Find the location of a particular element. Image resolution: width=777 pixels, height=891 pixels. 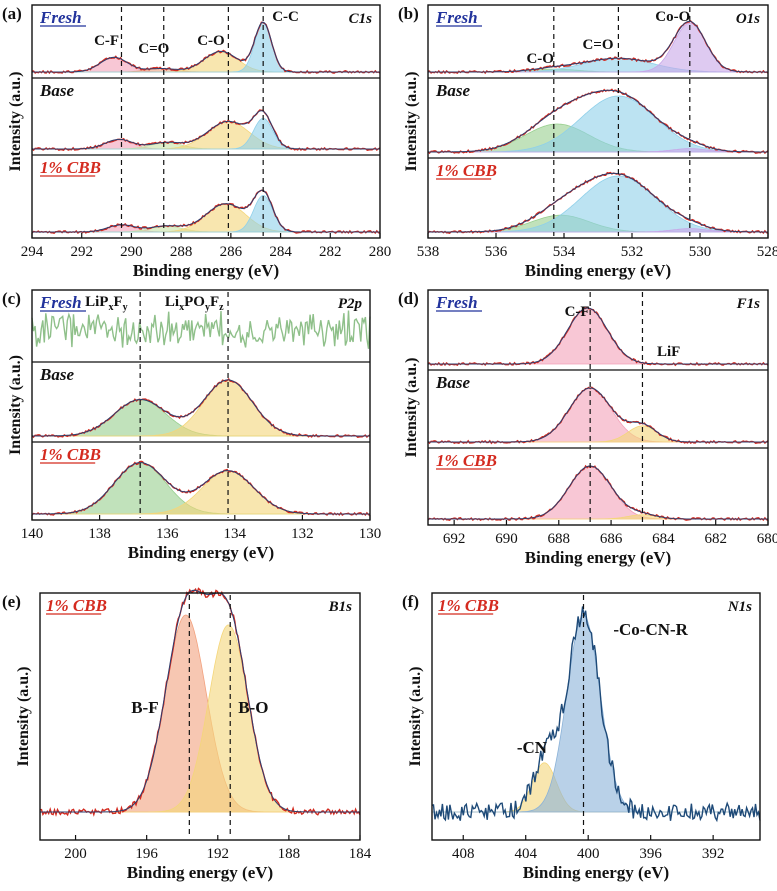

element-label: B1s is located at coordinates (340, 607).